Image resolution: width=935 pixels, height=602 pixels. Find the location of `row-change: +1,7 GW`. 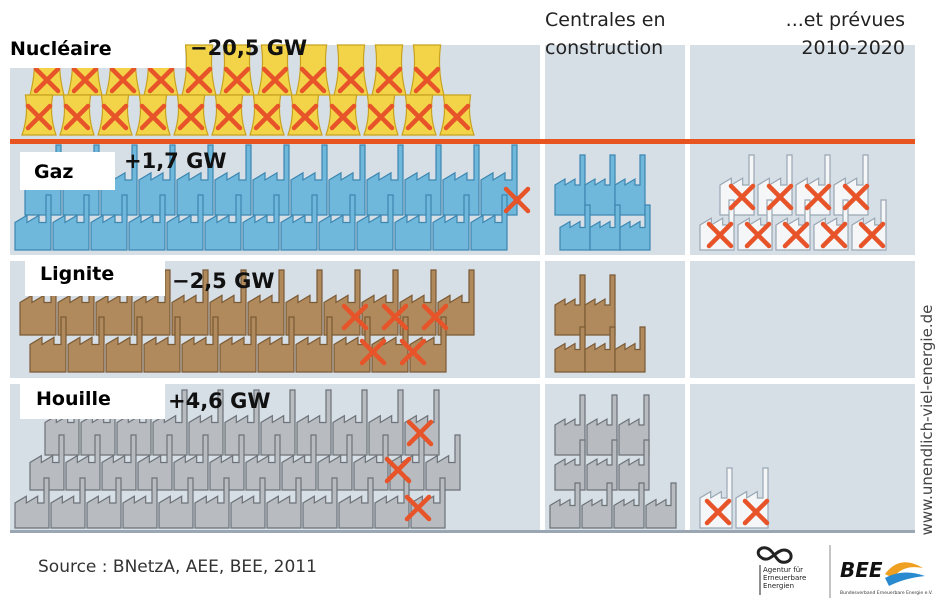

row-change: +1,7 GW is located at coordinates (175, 161).